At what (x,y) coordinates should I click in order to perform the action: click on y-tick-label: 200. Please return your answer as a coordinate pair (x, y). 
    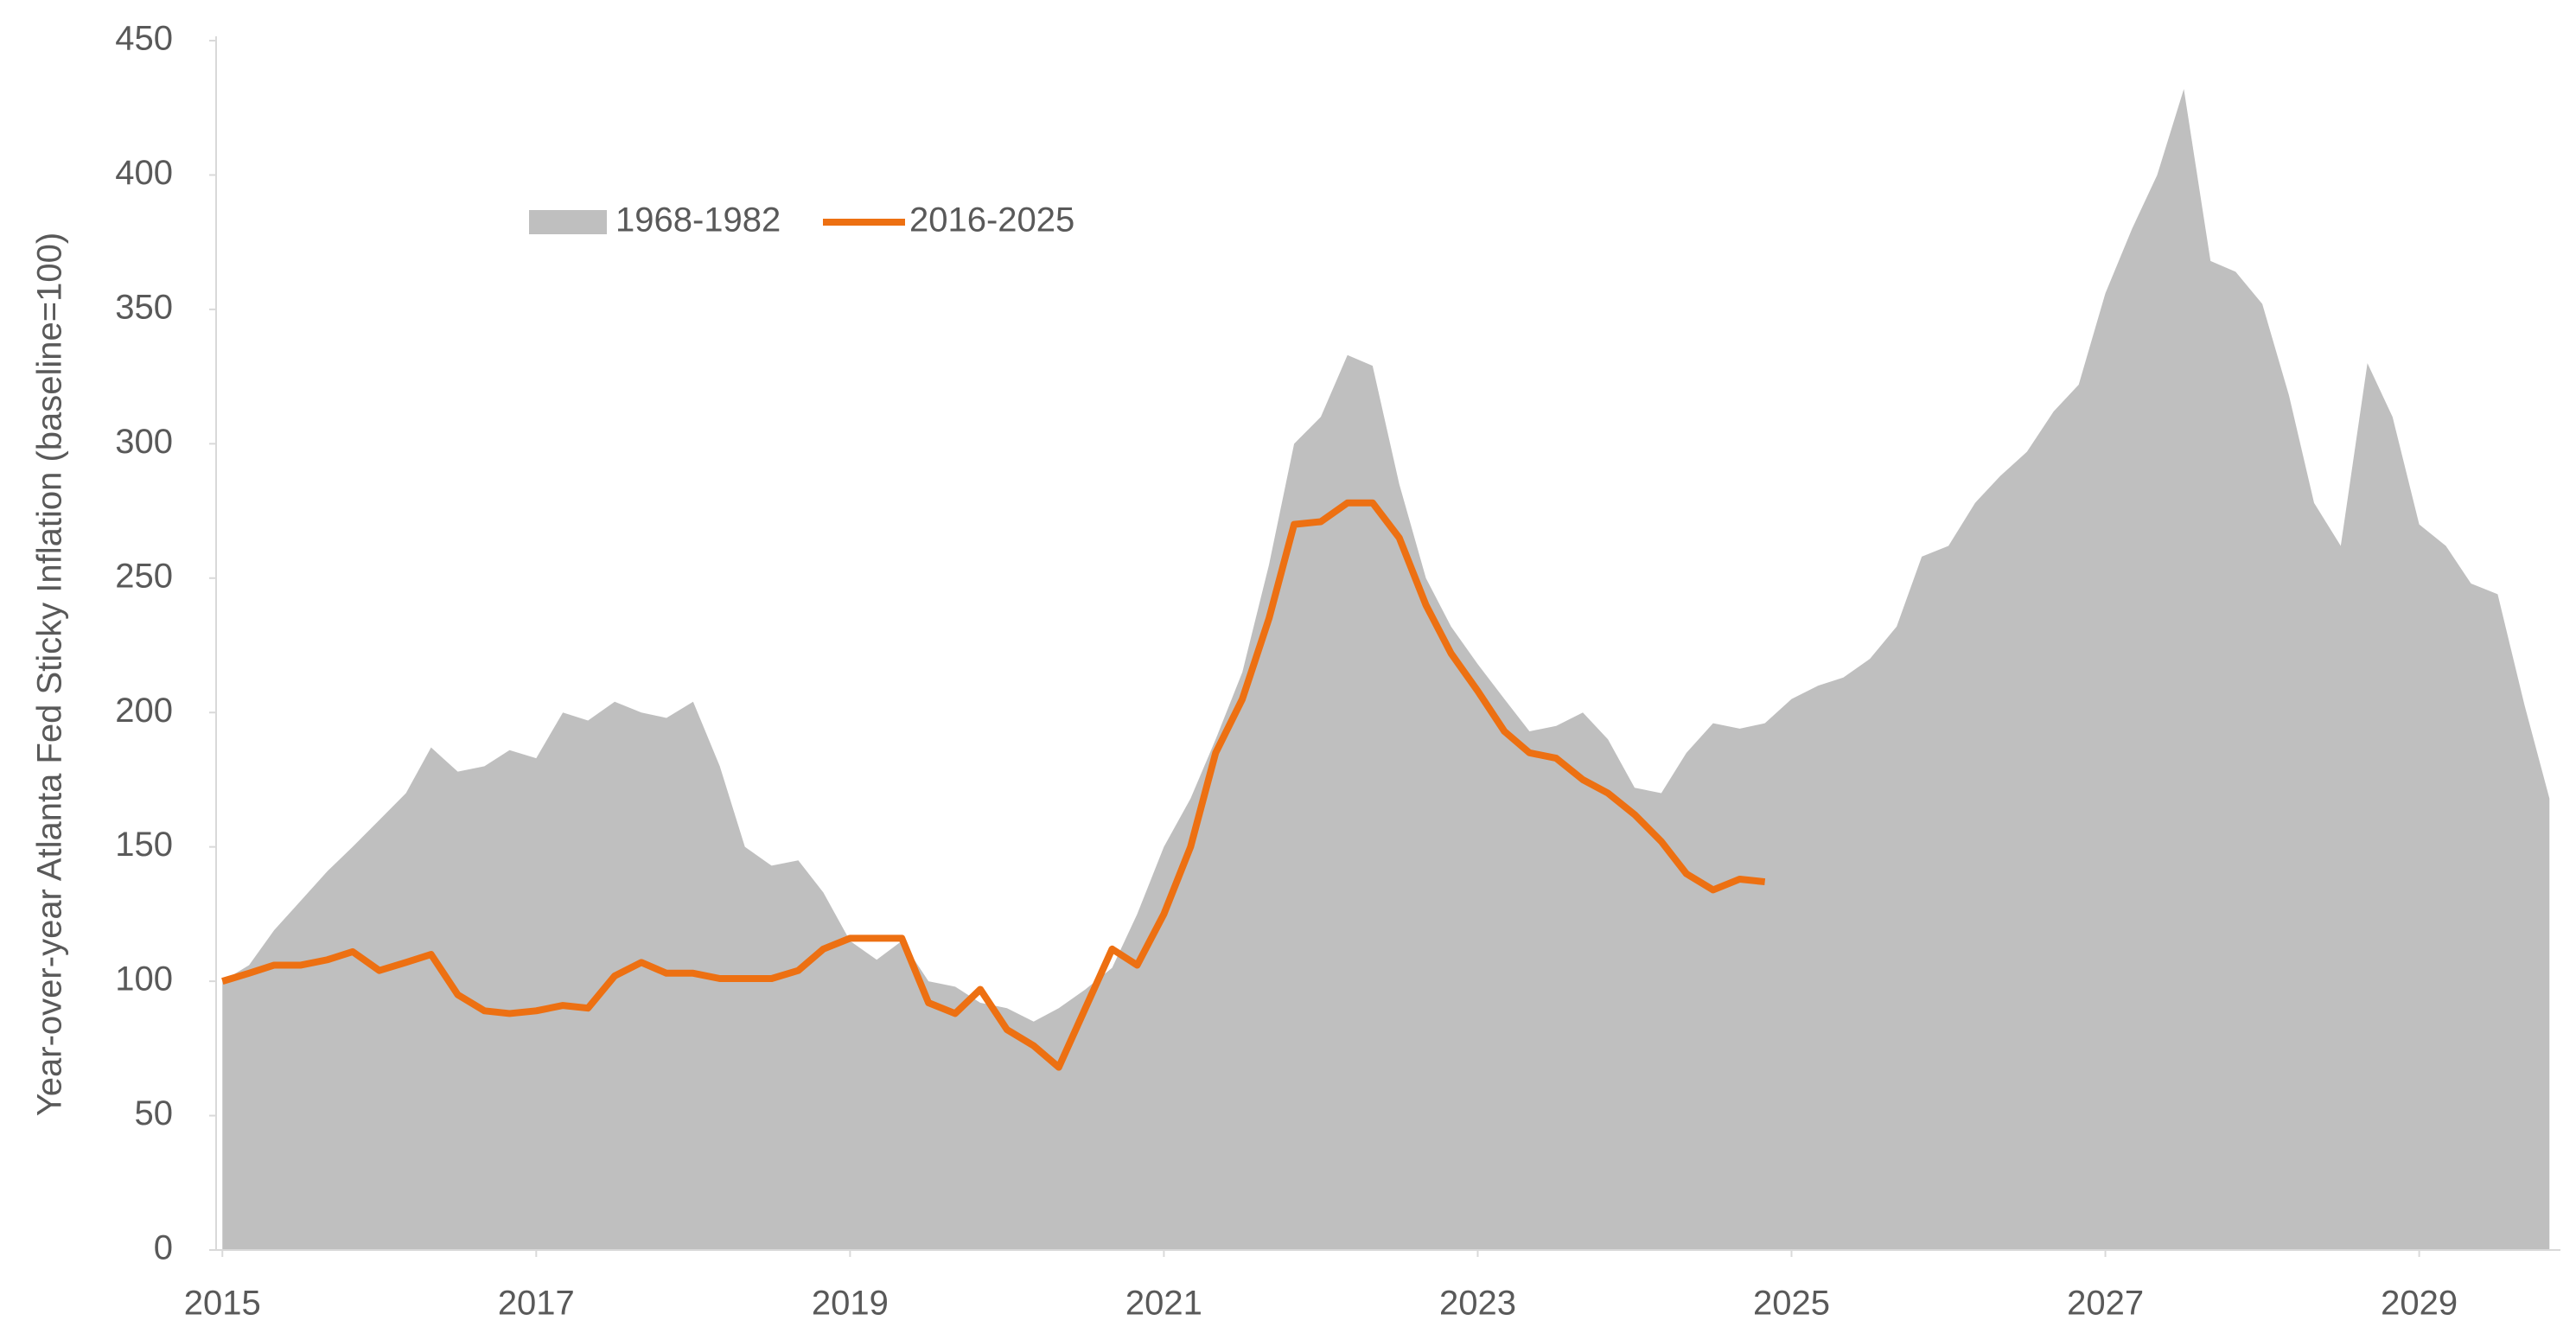
    Looking at the image, I should click on (144, 711).